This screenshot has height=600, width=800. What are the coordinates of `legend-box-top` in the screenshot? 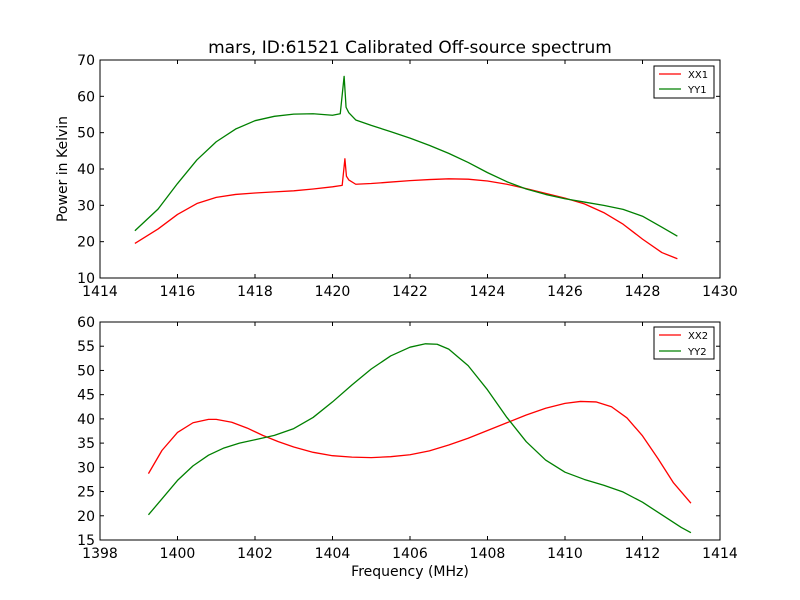 It's located at (684, 82).